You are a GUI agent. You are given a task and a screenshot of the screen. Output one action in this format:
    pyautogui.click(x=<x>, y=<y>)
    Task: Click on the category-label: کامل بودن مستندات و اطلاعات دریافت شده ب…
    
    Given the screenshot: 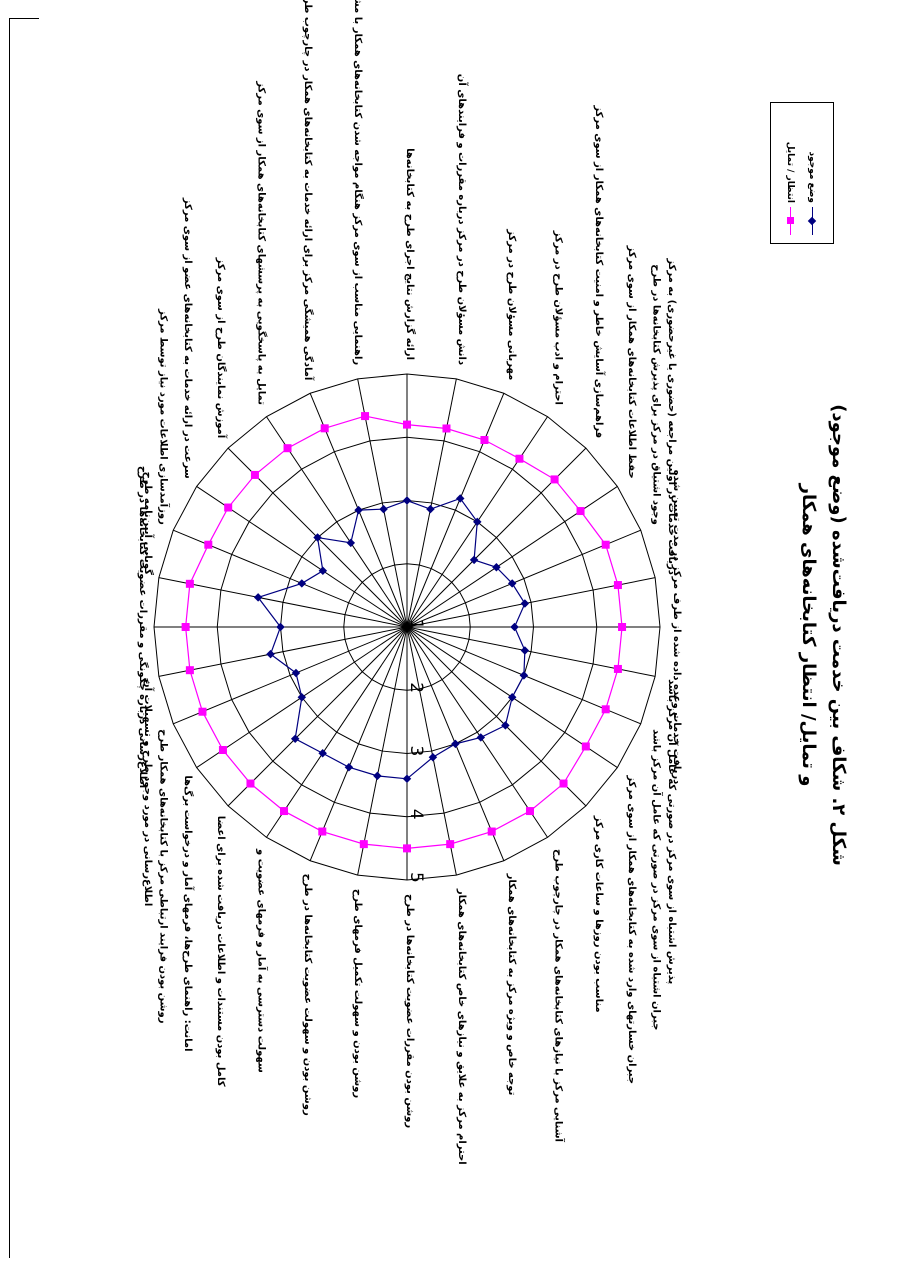 What is the action you would take?
    pyautogui.click(x=220, y=951)
    